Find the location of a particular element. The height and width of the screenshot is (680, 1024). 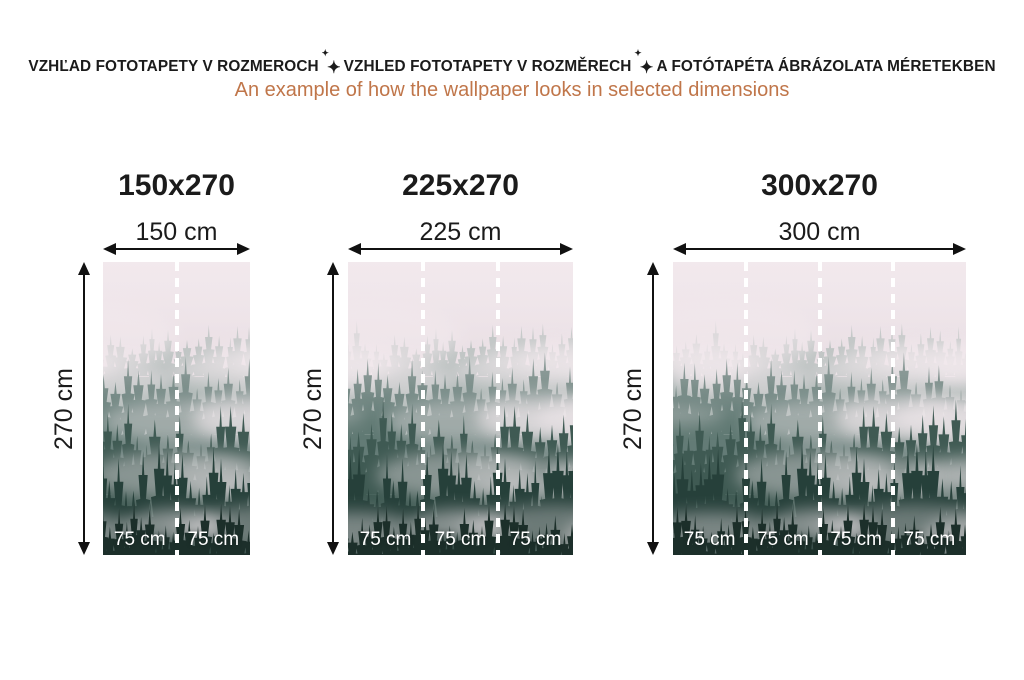

header-part-cz: VZHLED FOTOTAPETY V ROZMĚRECH is located at coordinates (487, 66).